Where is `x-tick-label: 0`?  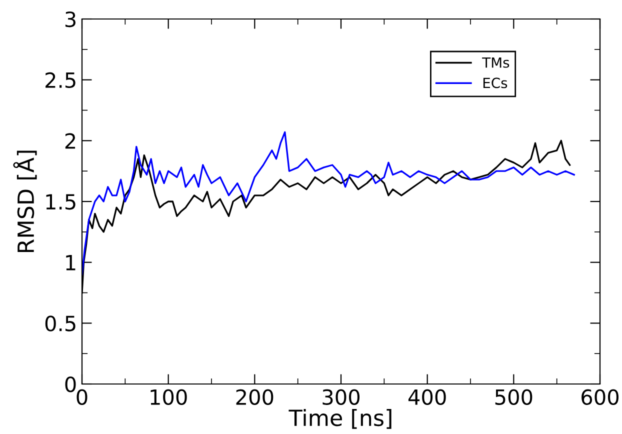
x-tick-label: 0 is located at coordinates (82, 397).